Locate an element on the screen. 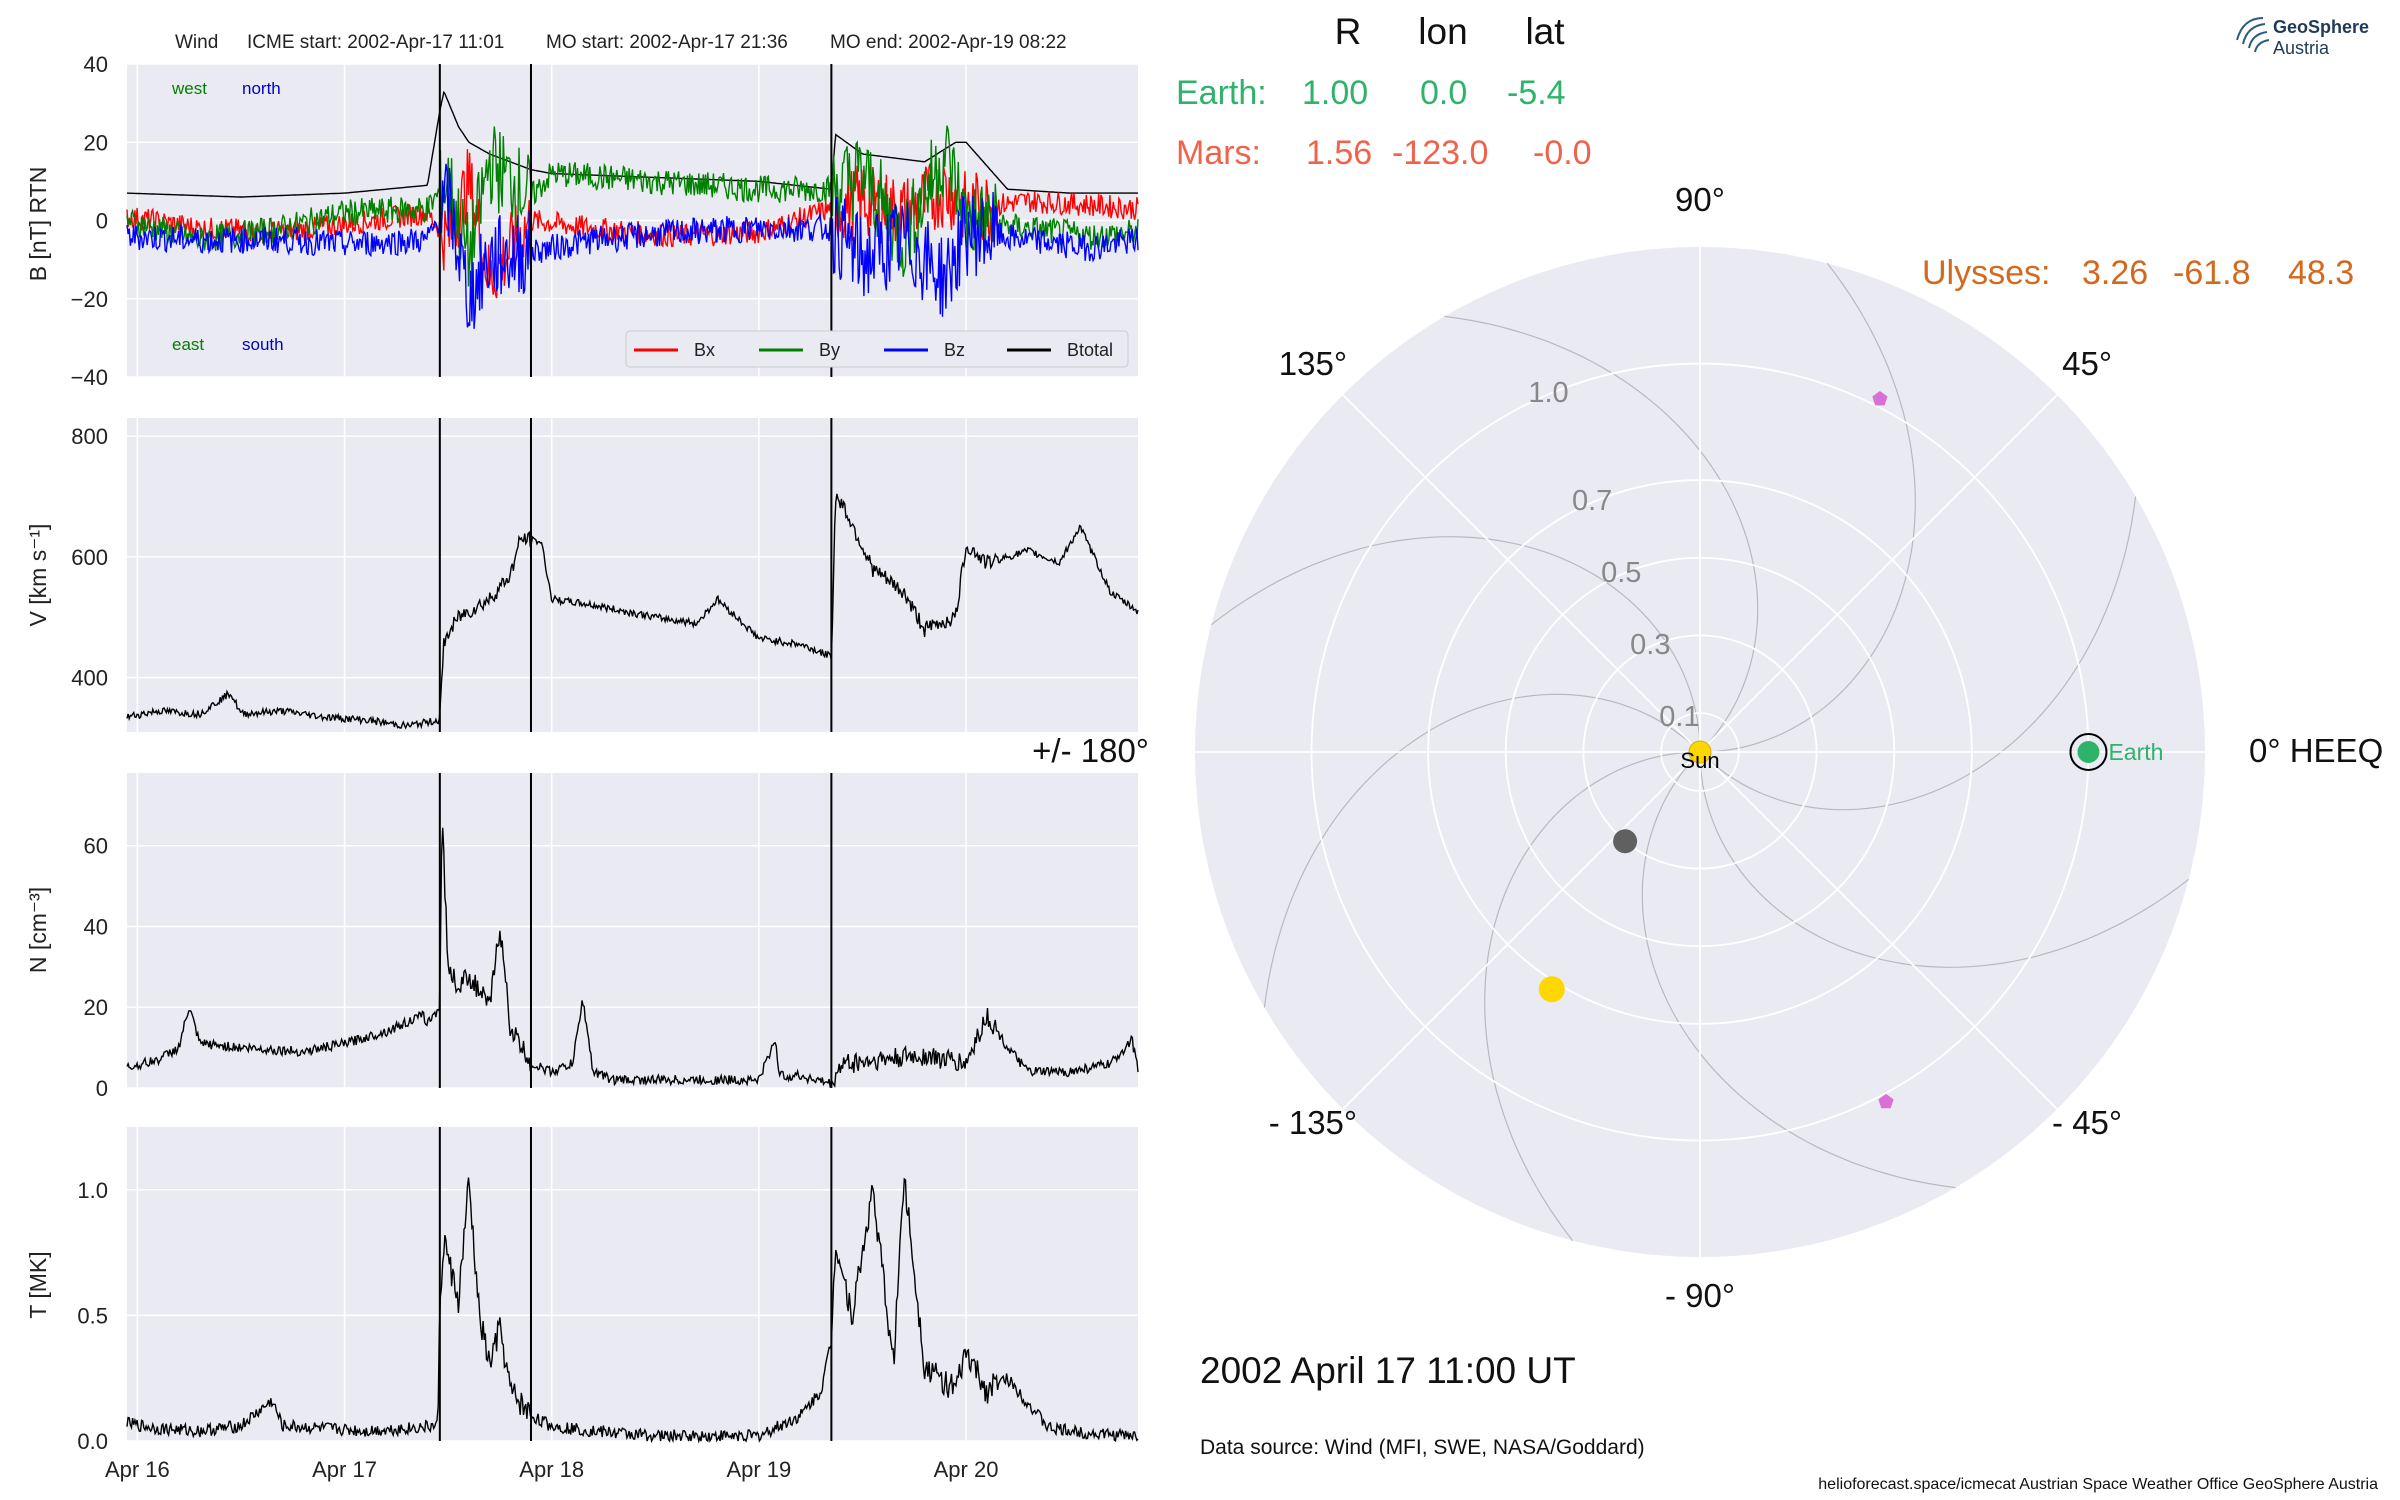 The width and height of the screenshot is (2400, 1500). east-label: east is located at coordinates (188, 344).